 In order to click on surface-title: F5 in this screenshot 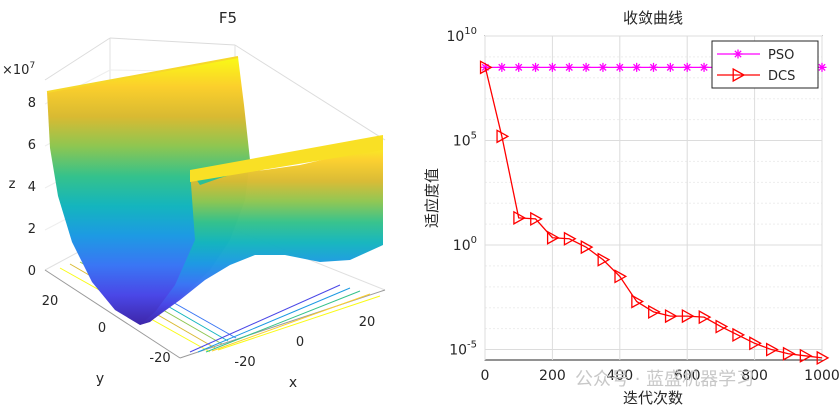, I will do `click(228, 18)`.